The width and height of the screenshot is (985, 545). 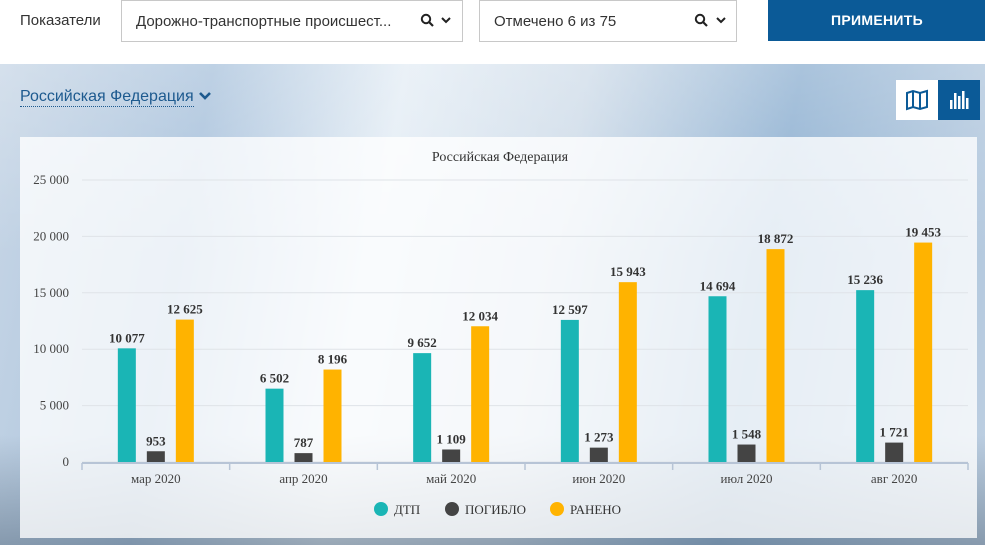 What do you see at coordinates (451, 478) in the screenshot?
I see `x-tick-label: май 2020` at bounding box center [451, 478].